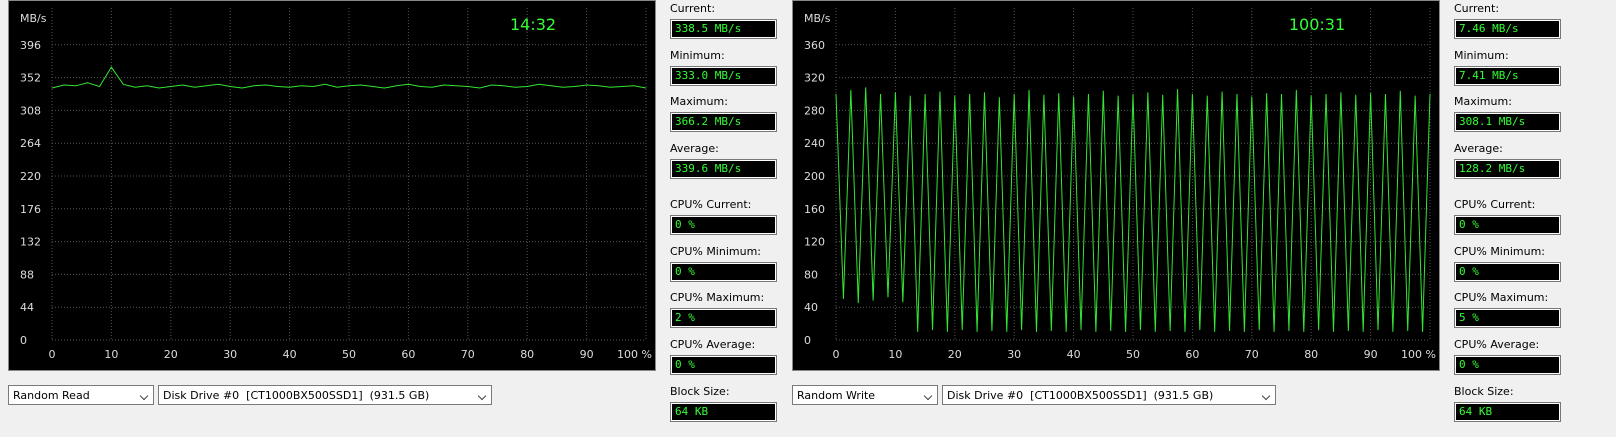 The width and height of the screenshot is (1616, 437). I want to click on y-tick-label: 360, so click(814, 45).